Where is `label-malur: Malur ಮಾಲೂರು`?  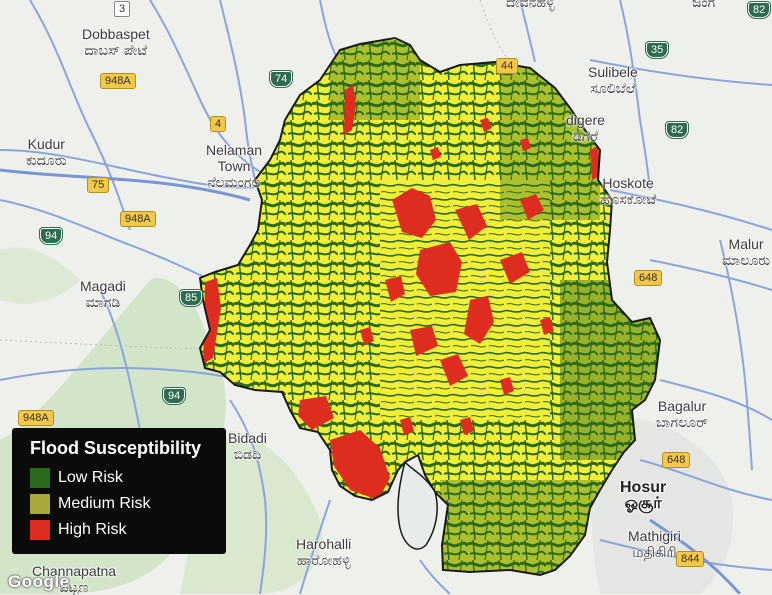 label-malur: Malur ಮಾಲೂರು is located at coordinates (746, 252).